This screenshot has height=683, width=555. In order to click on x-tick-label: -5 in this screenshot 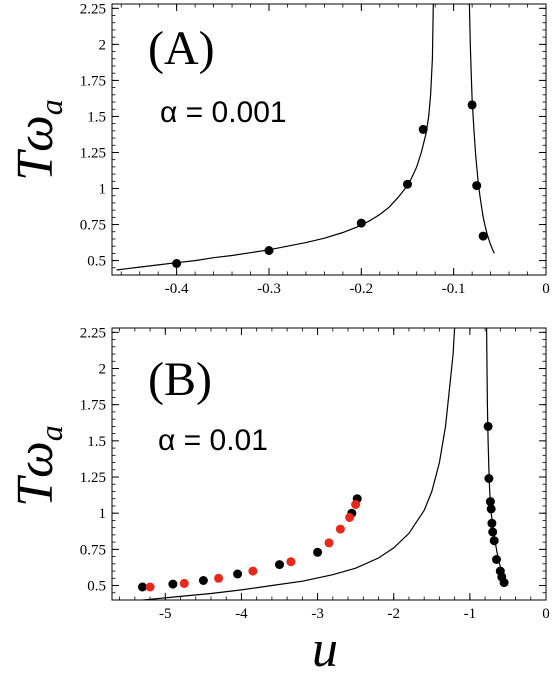, I will do `click(165, 614)`.